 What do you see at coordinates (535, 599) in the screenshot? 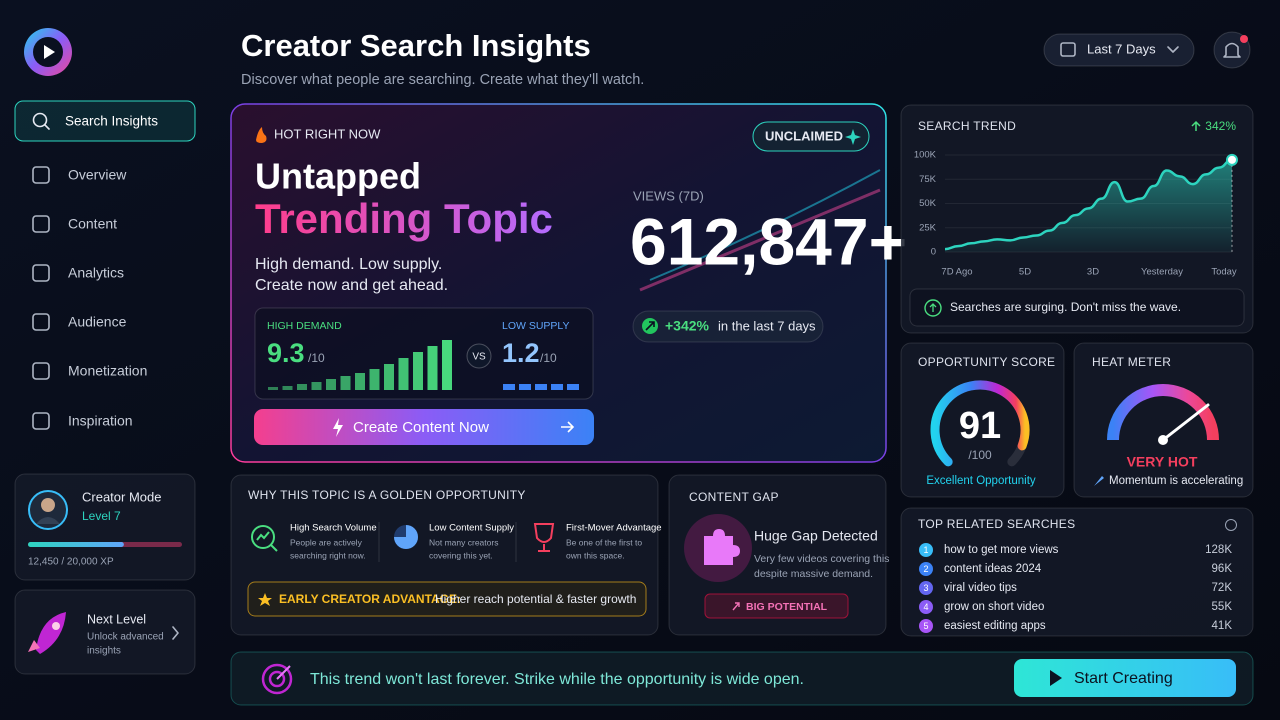
I see `advantage-text: Higher reach potential & faster growth` at bounding box center [535, 599].